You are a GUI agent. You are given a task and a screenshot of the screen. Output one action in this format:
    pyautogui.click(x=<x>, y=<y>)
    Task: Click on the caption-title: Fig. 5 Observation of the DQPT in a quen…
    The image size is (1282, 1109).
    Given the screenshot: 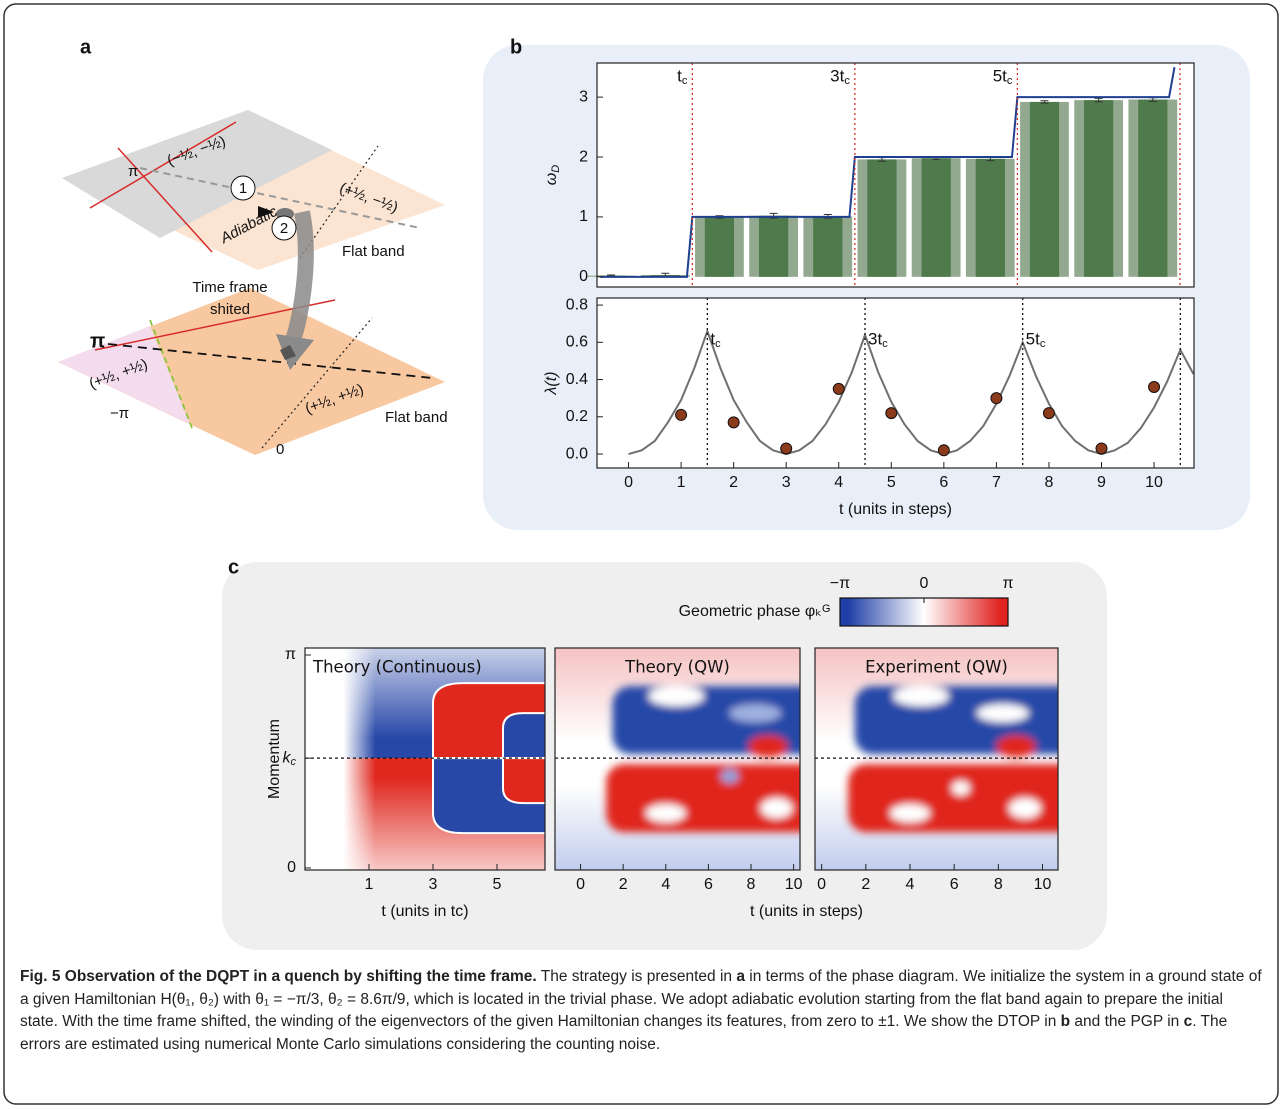 What is the action you would take?
    pyautogui.click(x=278, y=976)
    